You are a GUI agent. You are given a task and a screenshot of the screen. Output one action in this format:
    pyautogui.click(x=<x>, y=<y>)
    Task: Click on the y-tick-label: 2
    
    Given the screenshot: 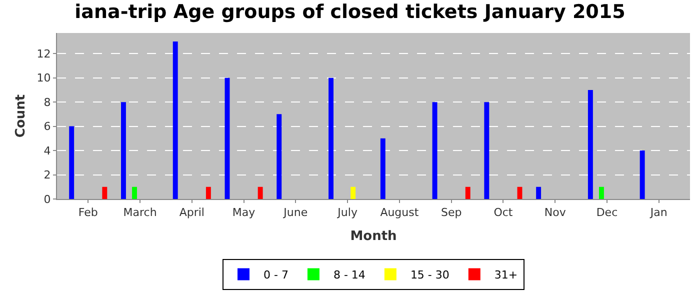 What is the action you would take?
    pyautogui.click(x=47, y=175)
    